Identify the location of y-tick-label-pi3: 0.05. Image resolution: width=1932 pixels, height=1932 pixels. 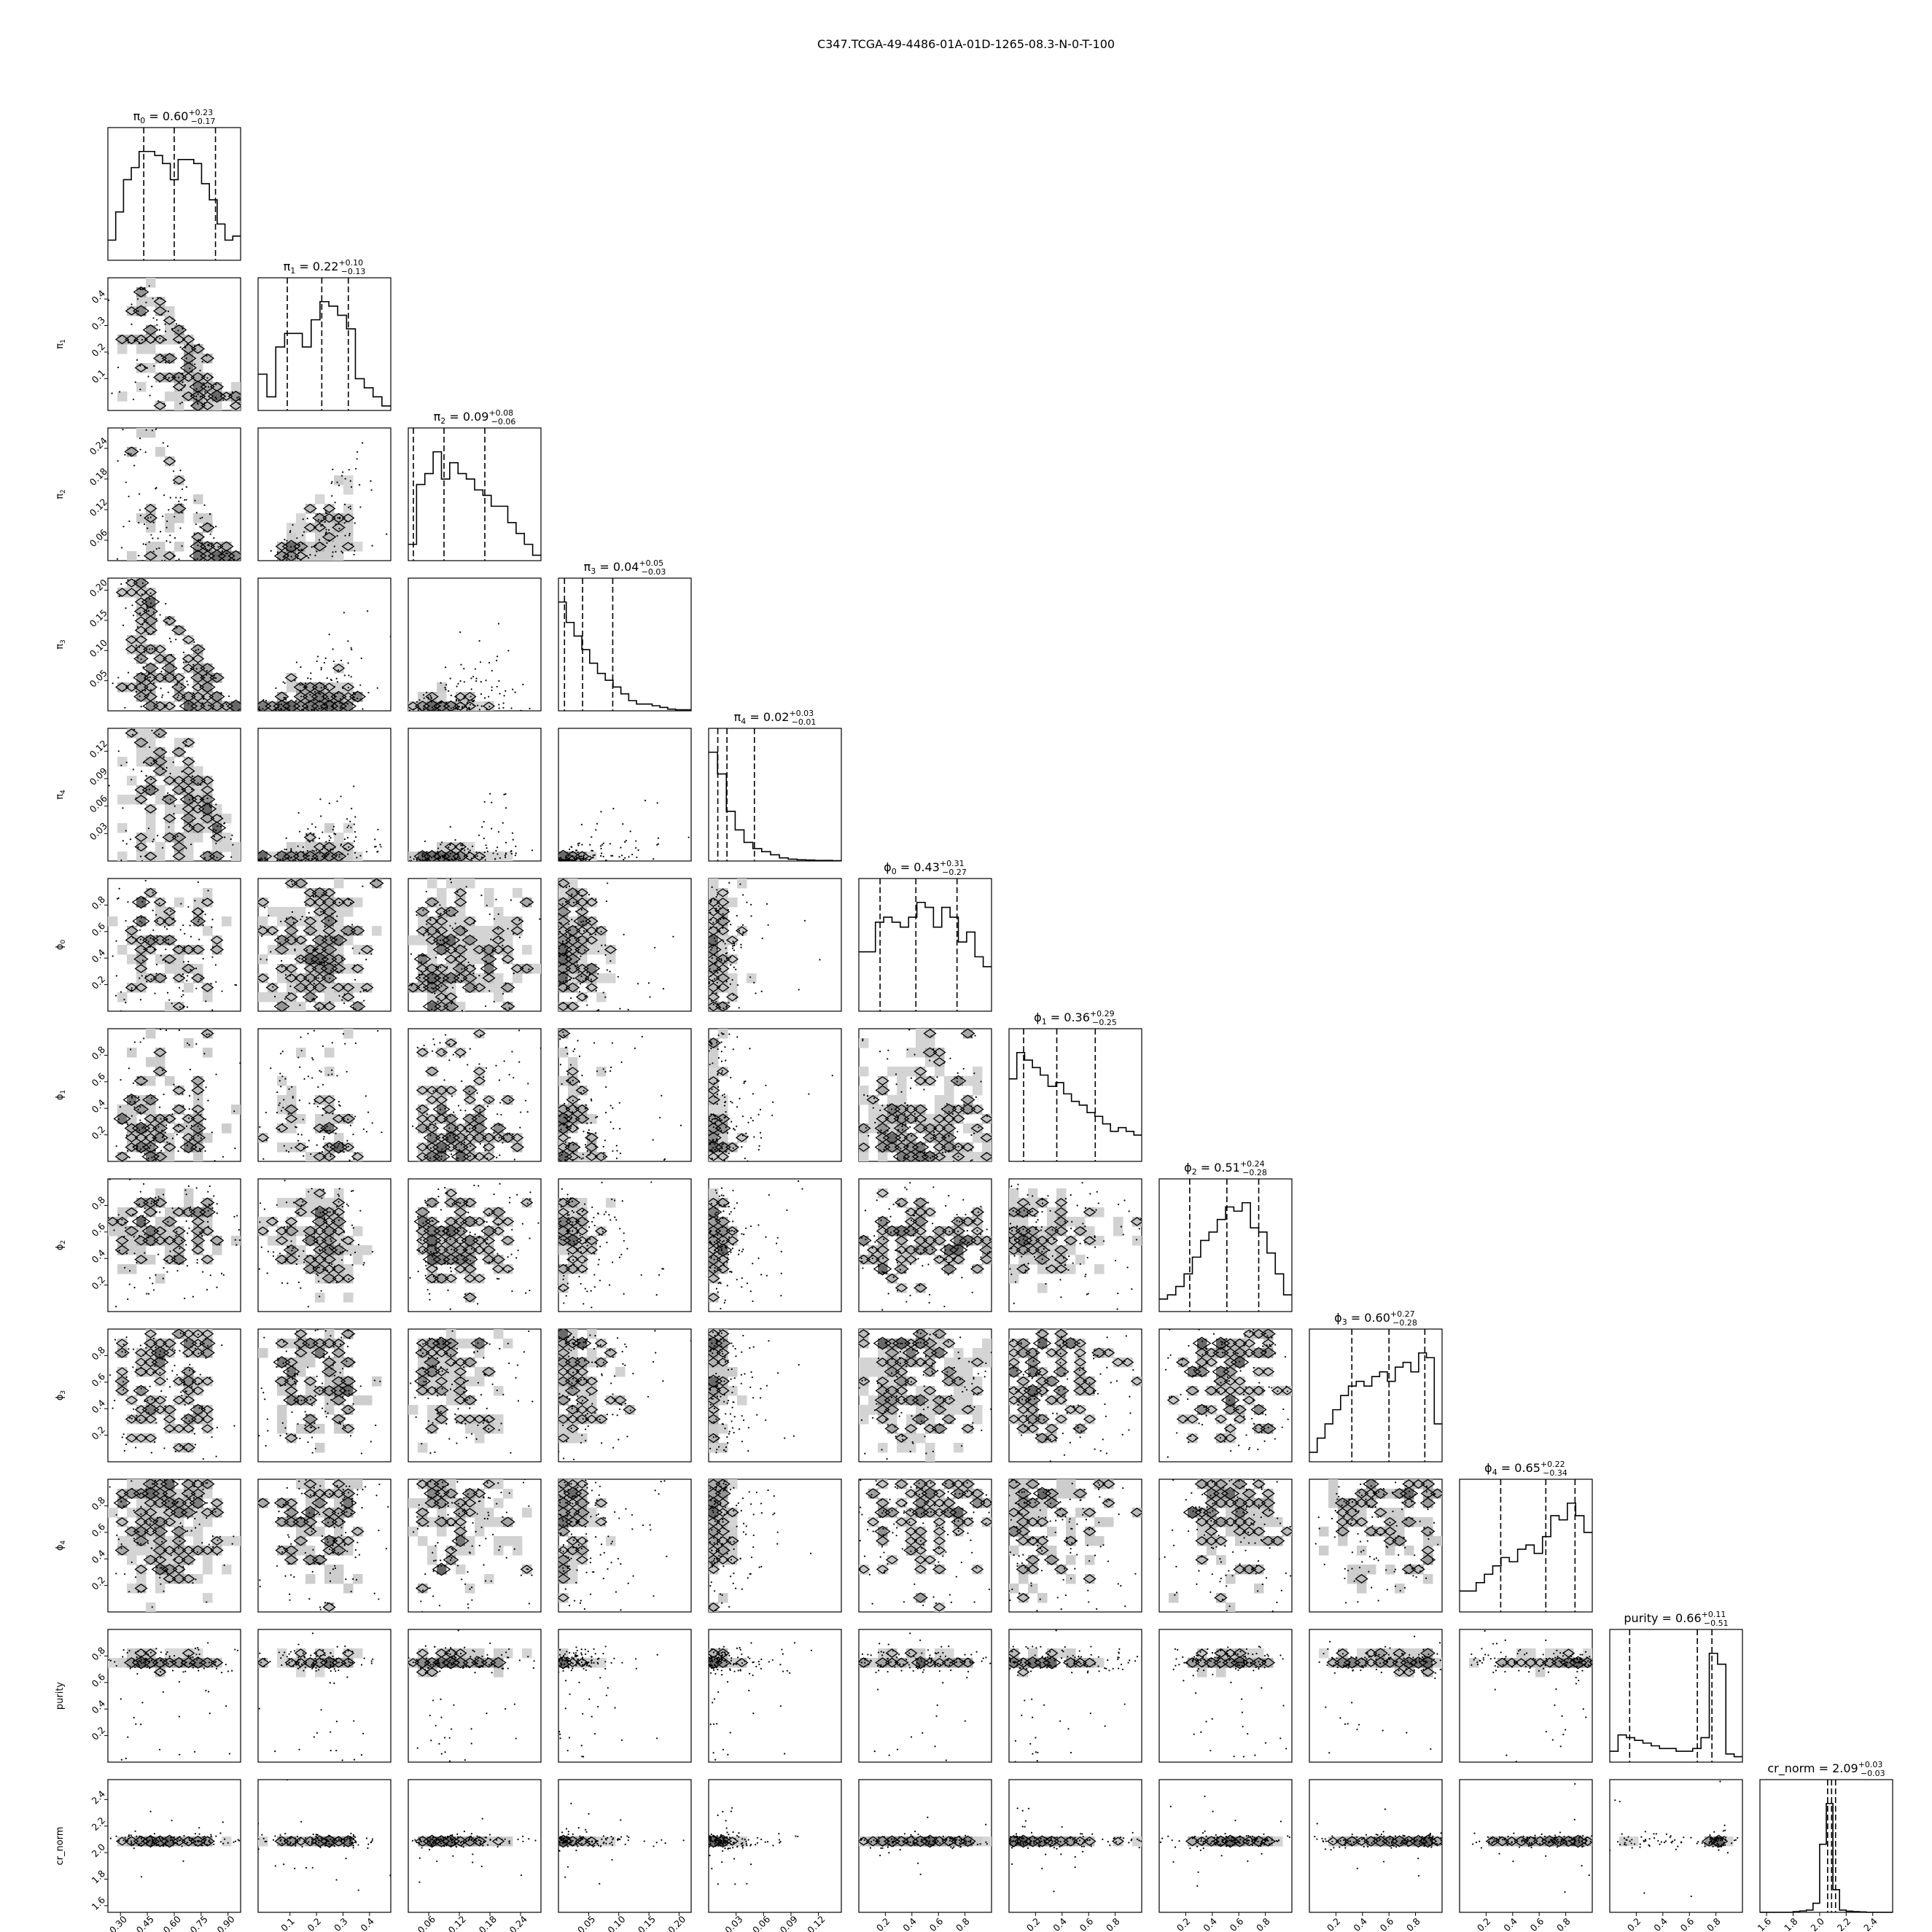
(98, 678).